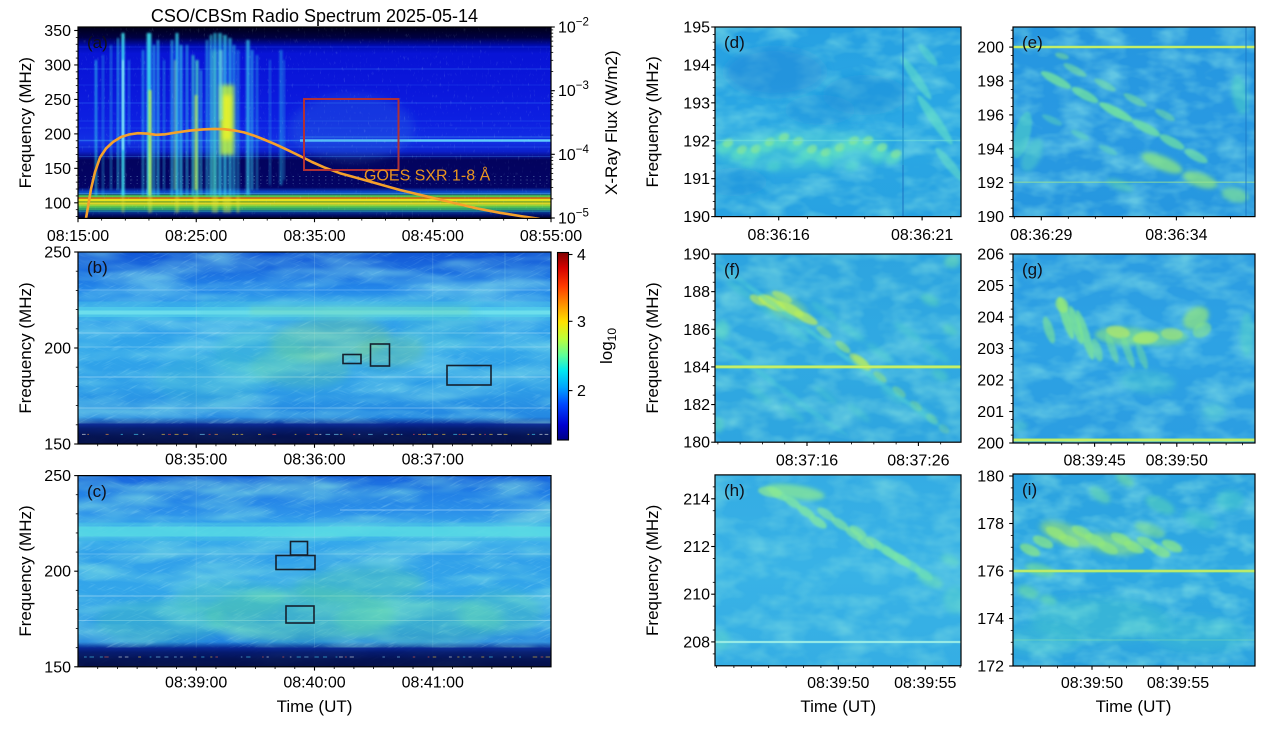  Describe the element at coordinates (696, 499) in the screenshot. I see `svg-text: 214` at that location.